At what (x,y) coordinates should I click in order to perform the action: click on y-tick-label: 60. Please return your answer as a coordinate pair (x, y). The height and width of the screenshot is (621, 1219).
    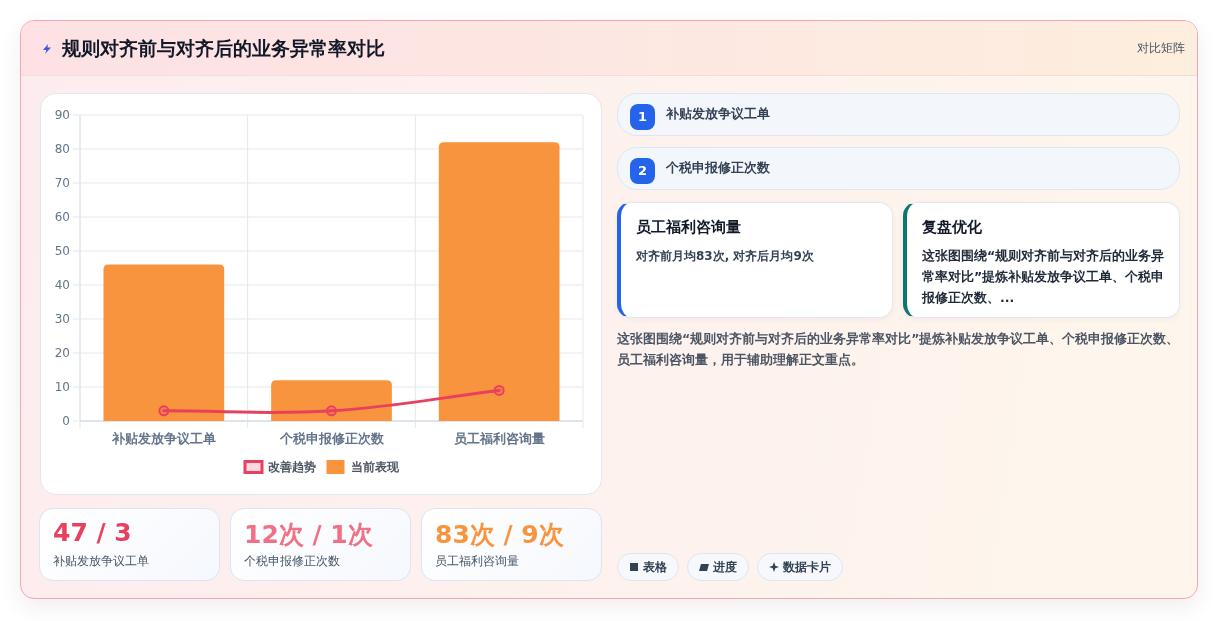
    Looking at the image, I should click on (62, 217).